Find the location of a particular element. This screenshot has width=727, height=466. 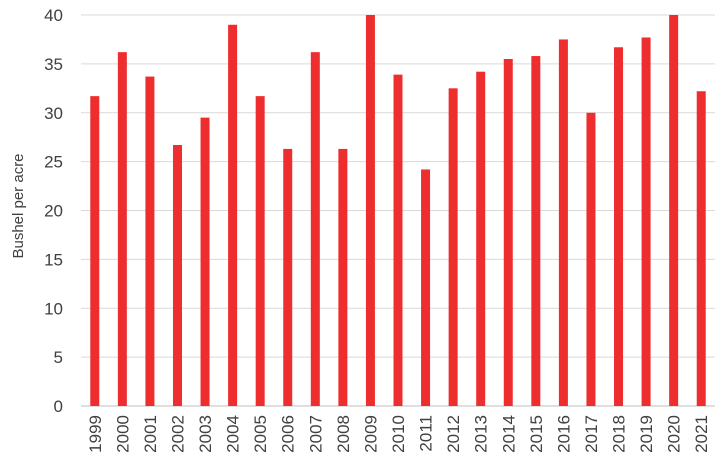

bar-2012 is located at coordinates (453, 247).